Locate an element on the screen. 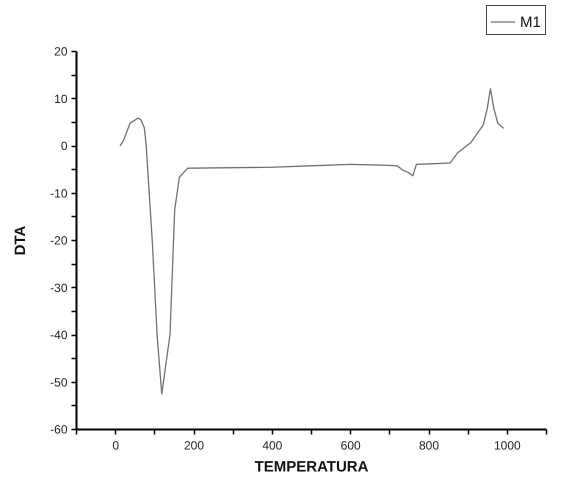 This screenshot has width=572, height=493. y-tick-label: -30 is located at coordinates (59, 287).